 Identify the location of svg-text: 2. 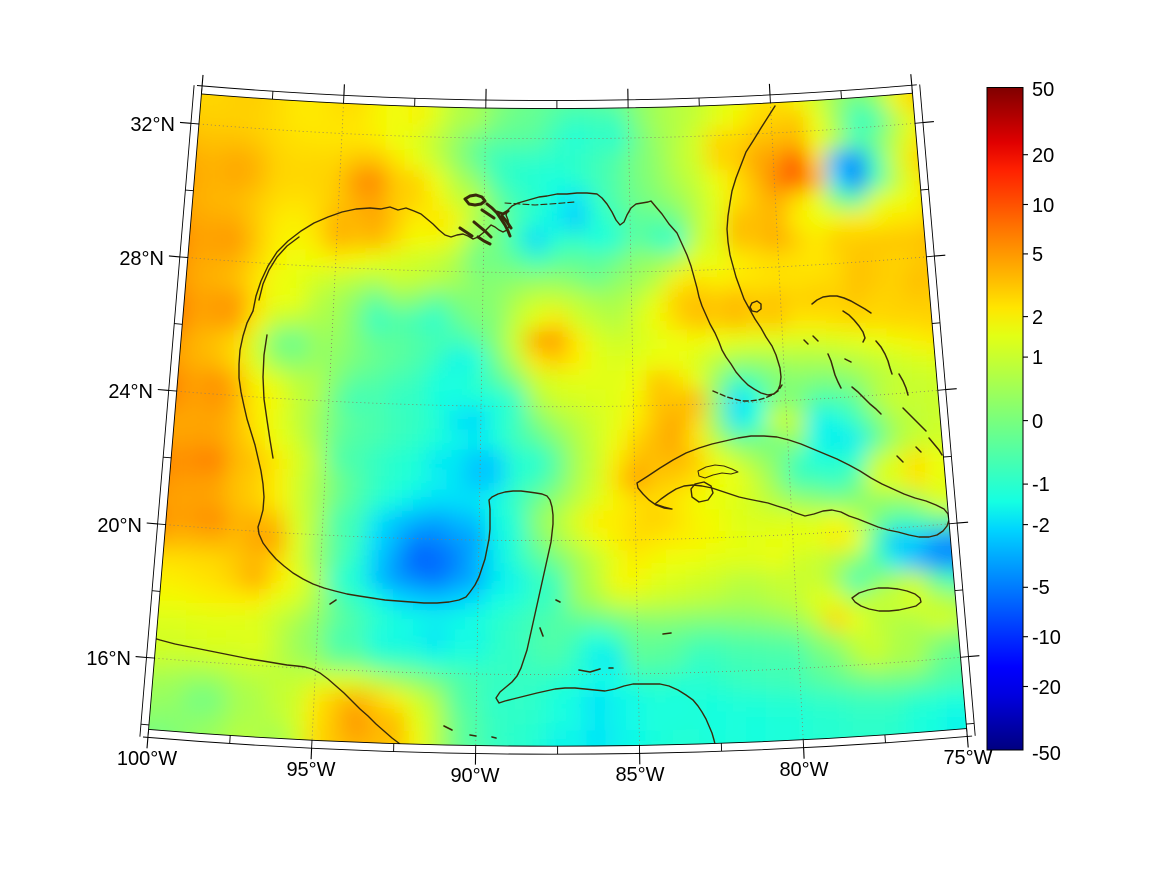
(1037, 318).